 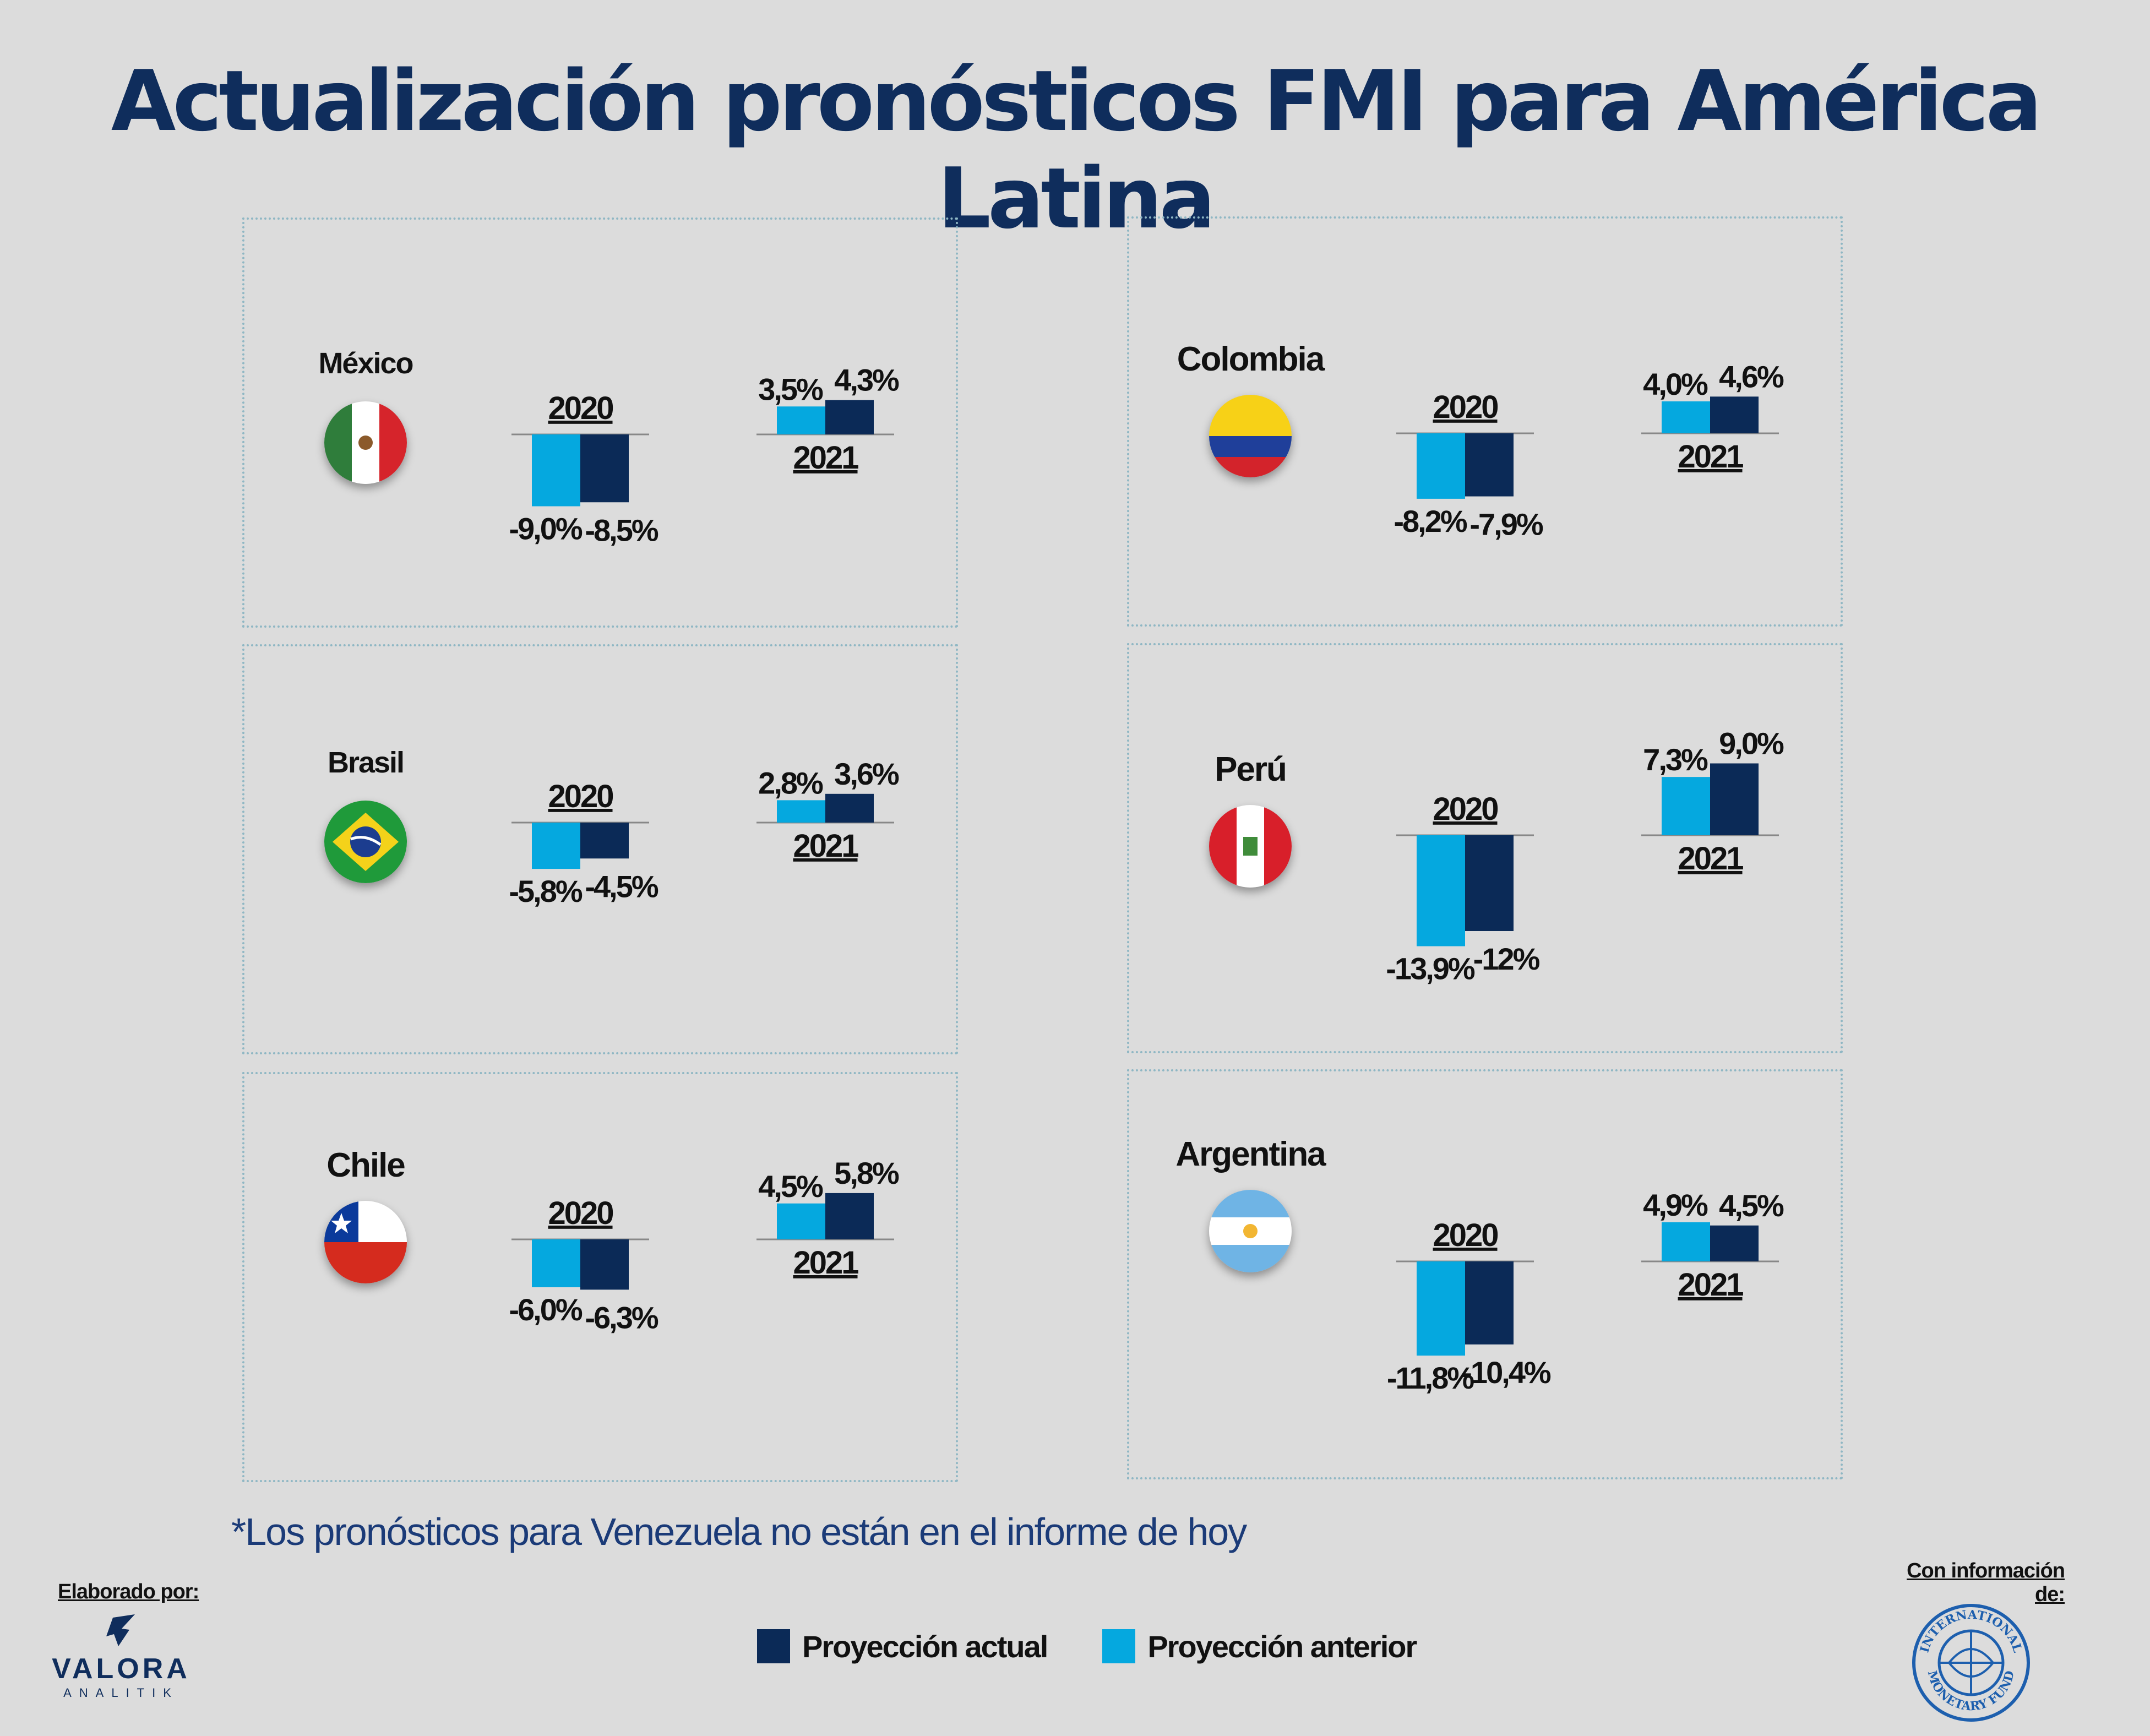 I want to click on valora-logo-icon, so click(x=120, y=1630).